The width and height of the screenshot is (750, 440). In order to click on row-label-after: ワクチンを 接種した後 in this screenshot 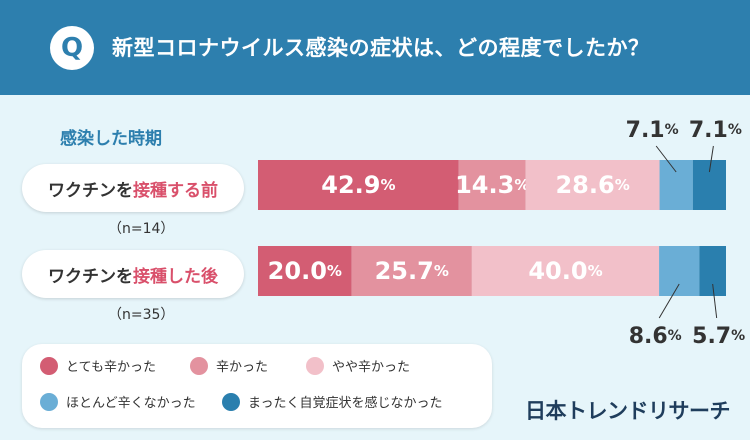, I will do `click(133, 274)`.